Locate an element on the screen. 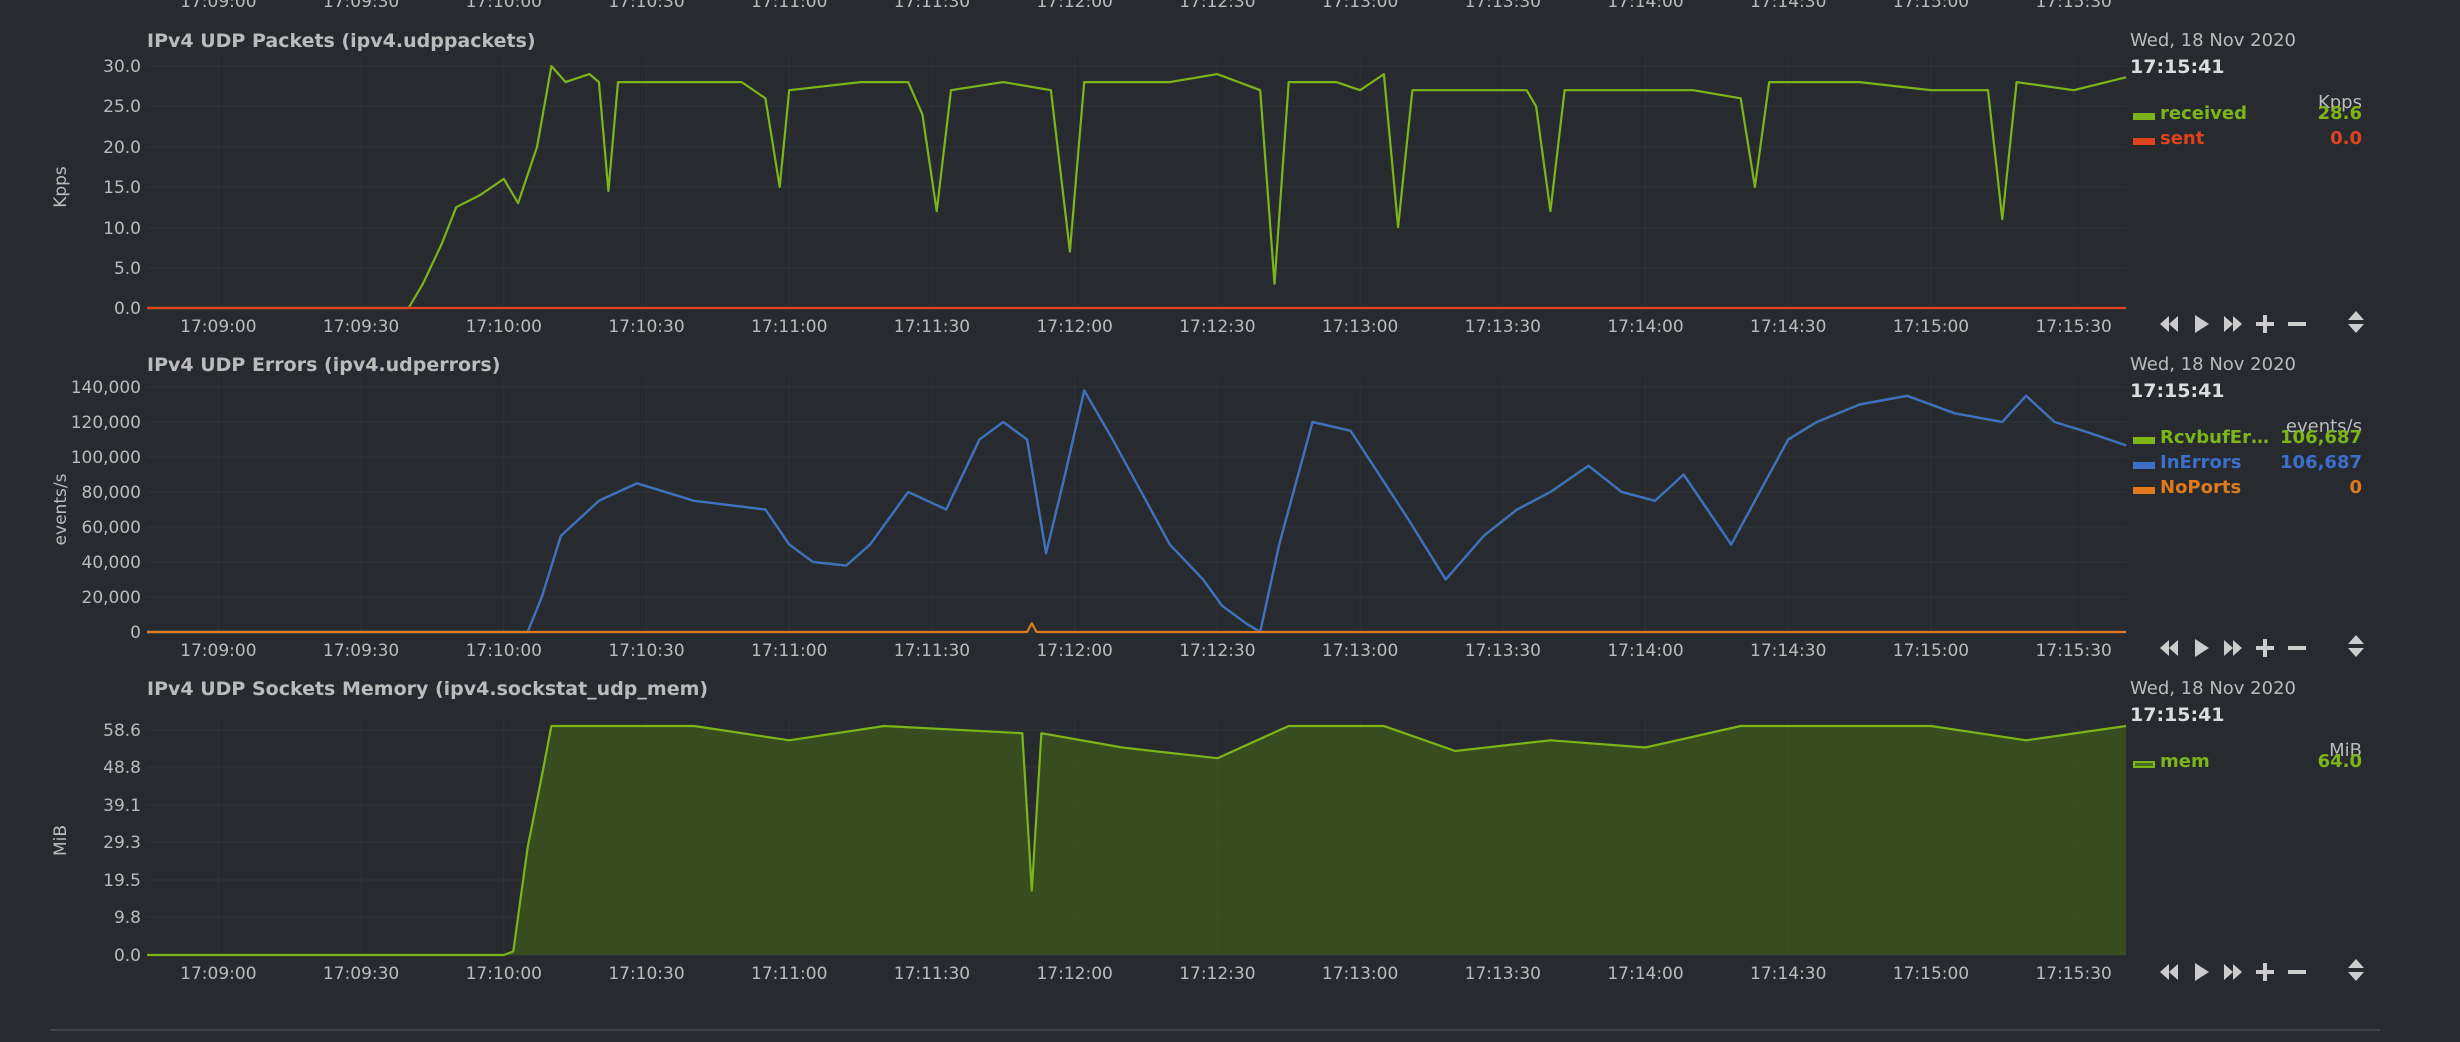 This screenshot has width=2460, height=1042. y-tick-label: 9.8 is located at coordinates (127, 918).